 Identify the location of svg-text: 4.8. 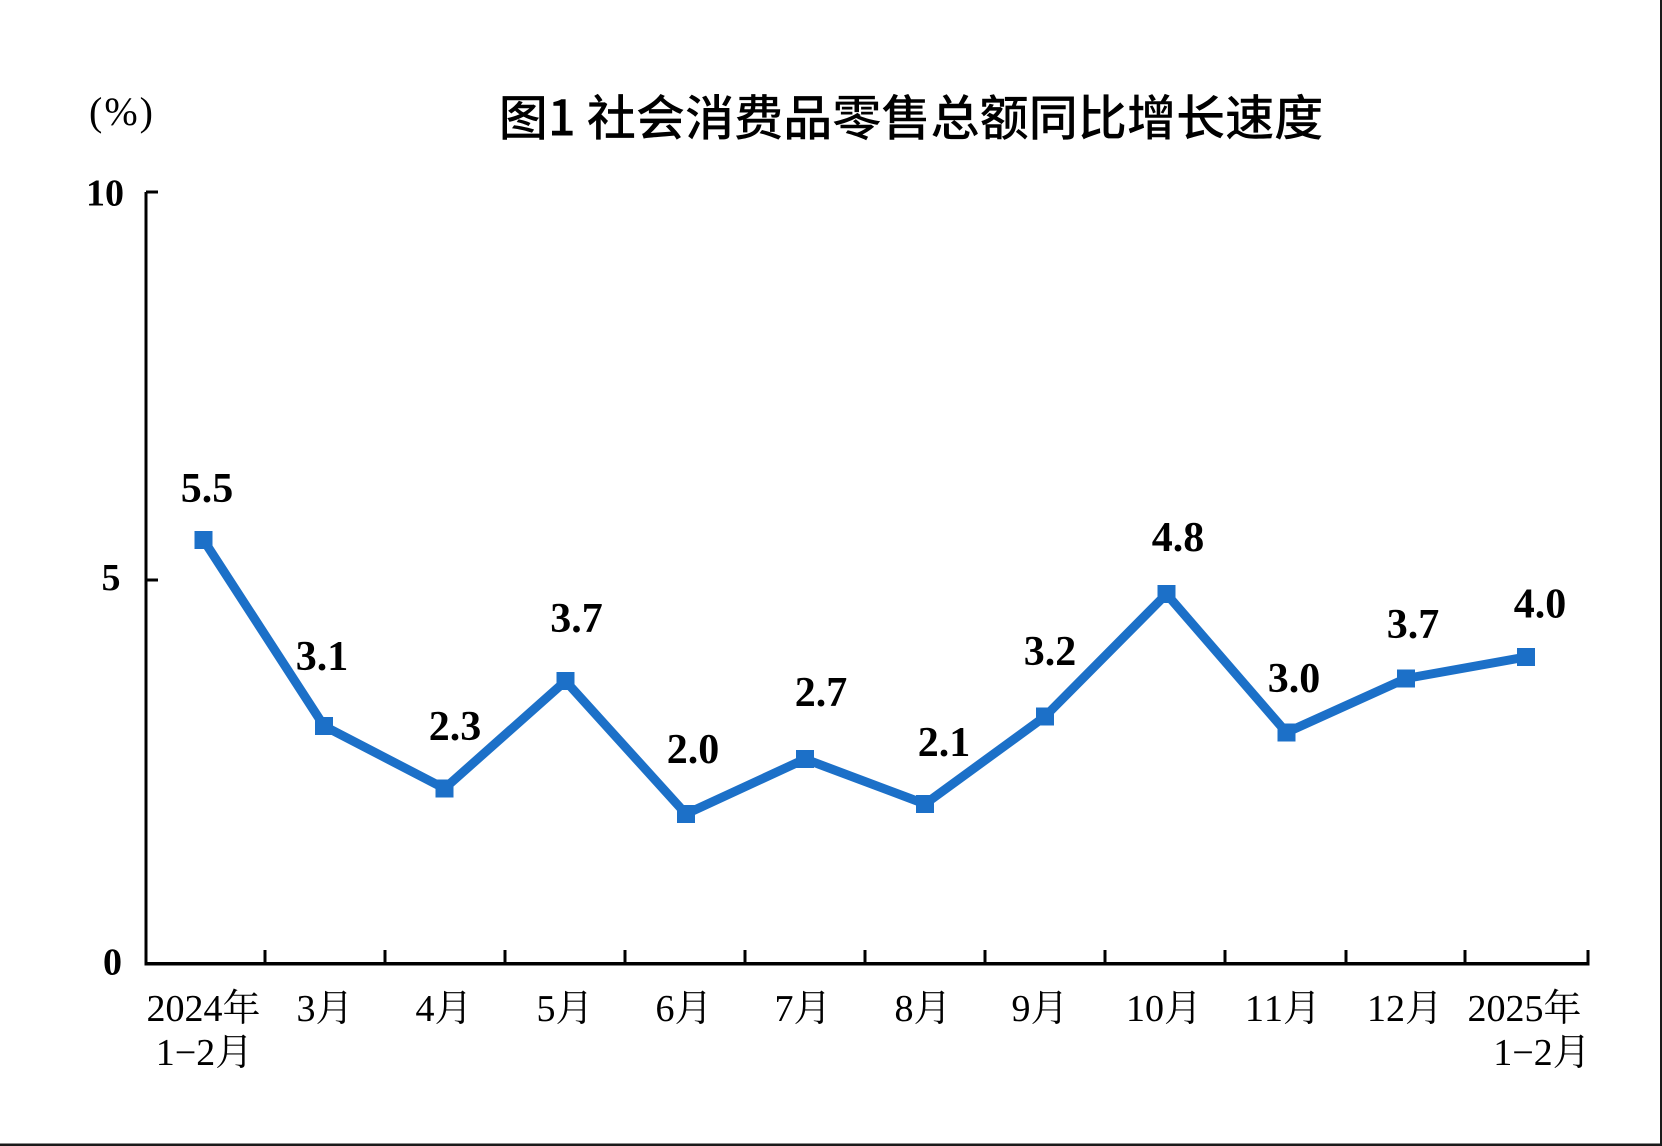
(1178, 538).